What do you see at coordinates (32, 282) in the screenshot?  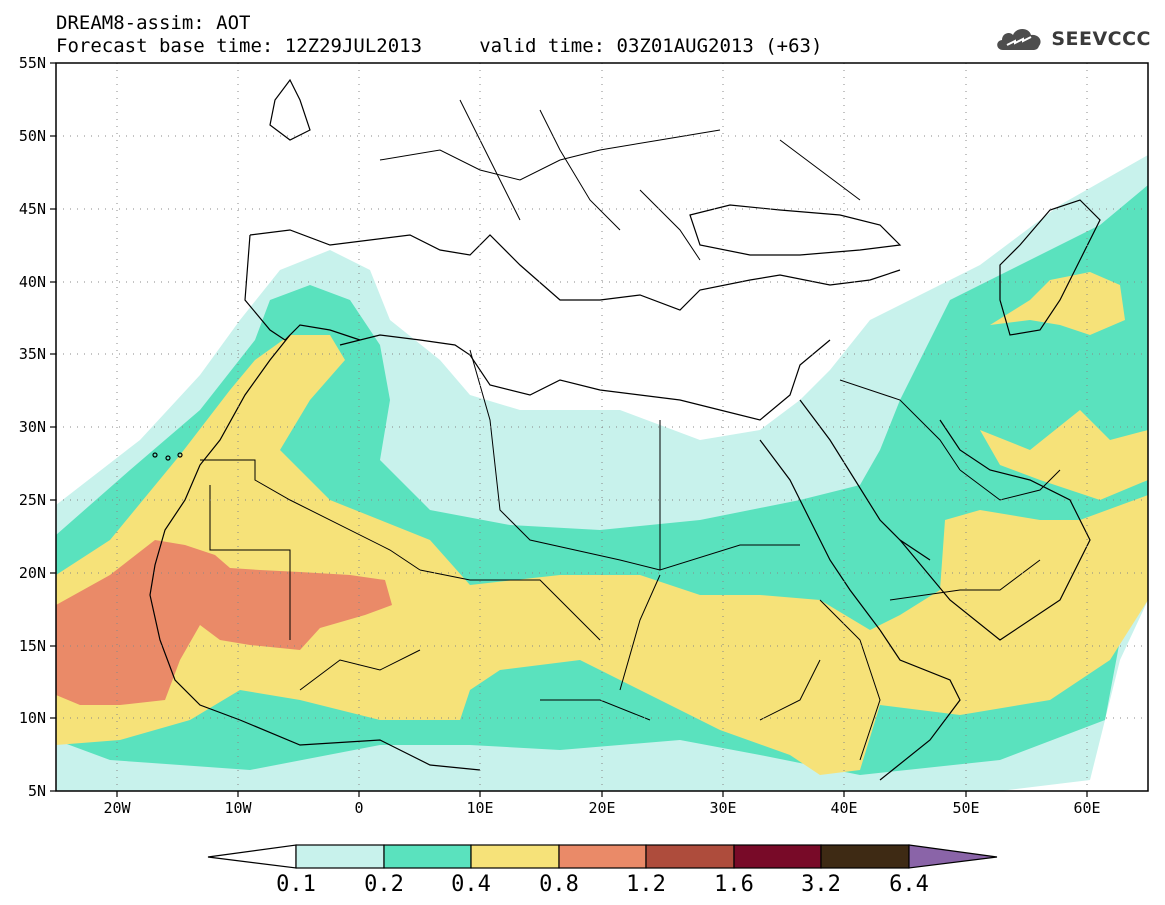 I see `lat-label: 40N` at bounding box center [32, 282].